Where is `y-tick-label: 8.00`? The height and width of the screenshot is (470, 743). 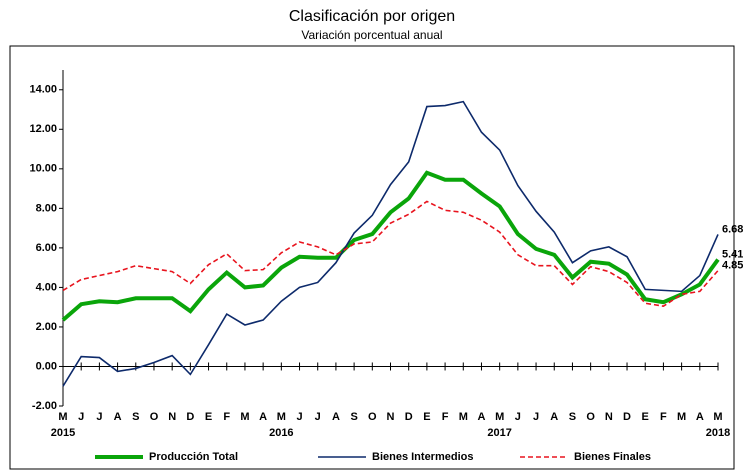 y-tick-label: 8.00 is located at coordinates (46, 208).